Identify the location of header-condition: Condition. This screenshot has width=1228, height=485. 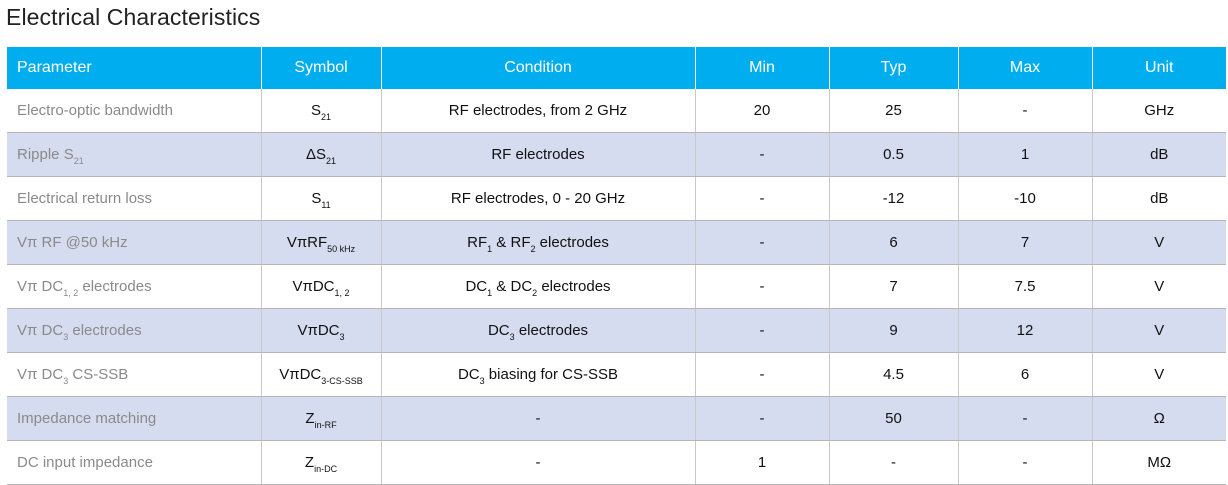
(537, 68).